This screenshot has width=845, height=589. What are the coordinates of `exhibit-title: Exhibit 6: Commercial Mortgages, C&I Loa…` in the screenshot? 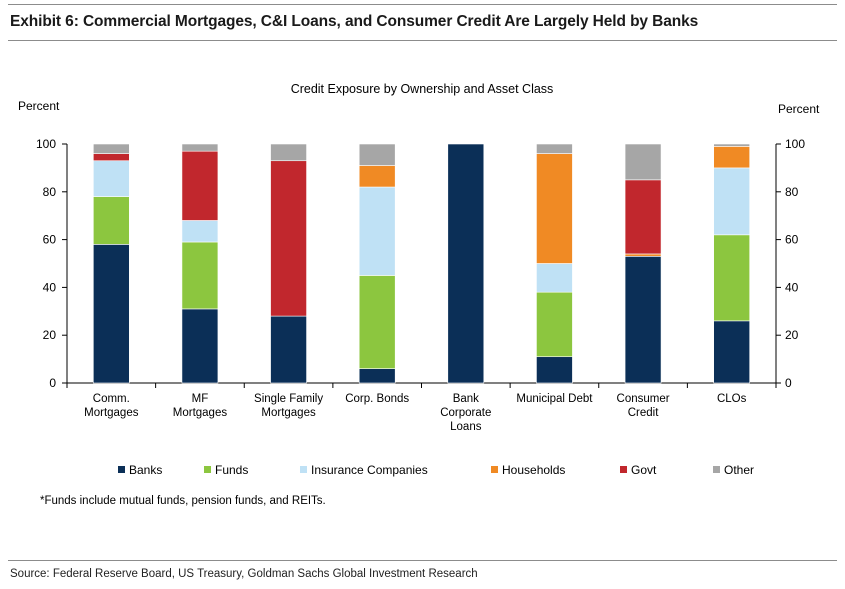 It's located at (354, 21).